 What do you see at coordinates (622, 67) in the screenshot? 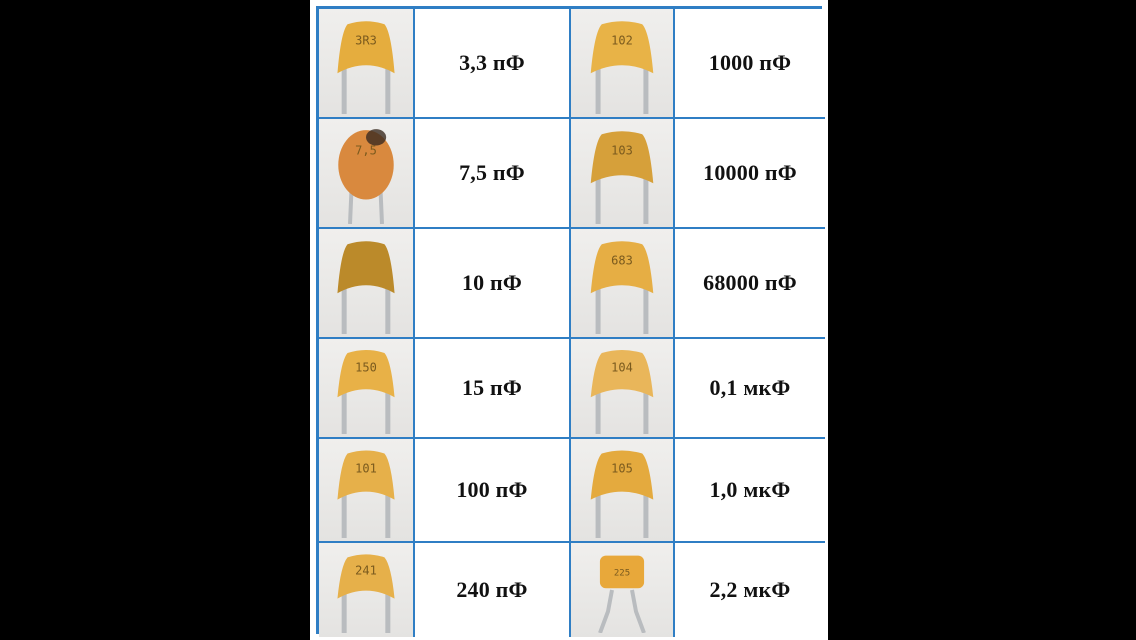
I see `capacitor-icon: 102` at bounding box center [622, 67].